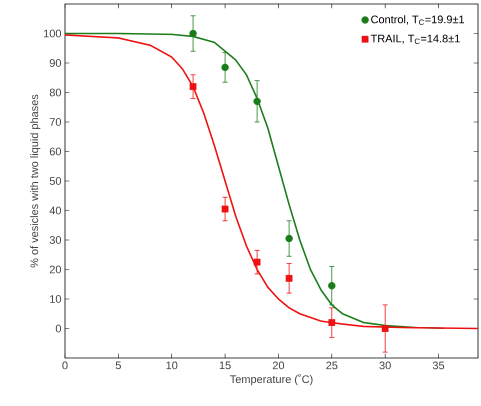 This screenshot has width=481, height=406. What do you see at coordinates (56, 92) in the screenshot?
I see `y-tick-label: 80` at bounding box center [56, 92].